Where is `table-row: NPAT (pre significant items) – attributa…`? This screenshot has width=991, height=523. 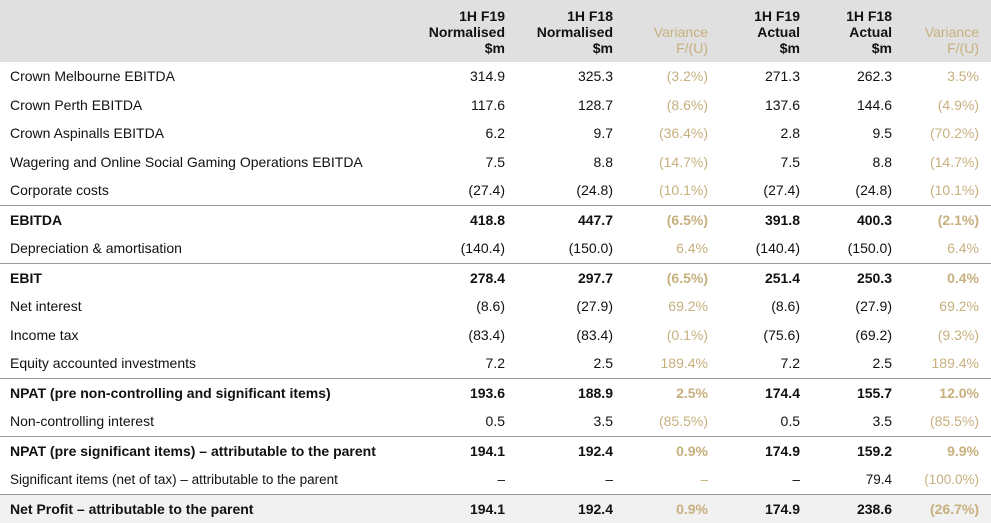
table-row: NPAT (pre significant items) – attributa… is located at coordinates (495, 450).